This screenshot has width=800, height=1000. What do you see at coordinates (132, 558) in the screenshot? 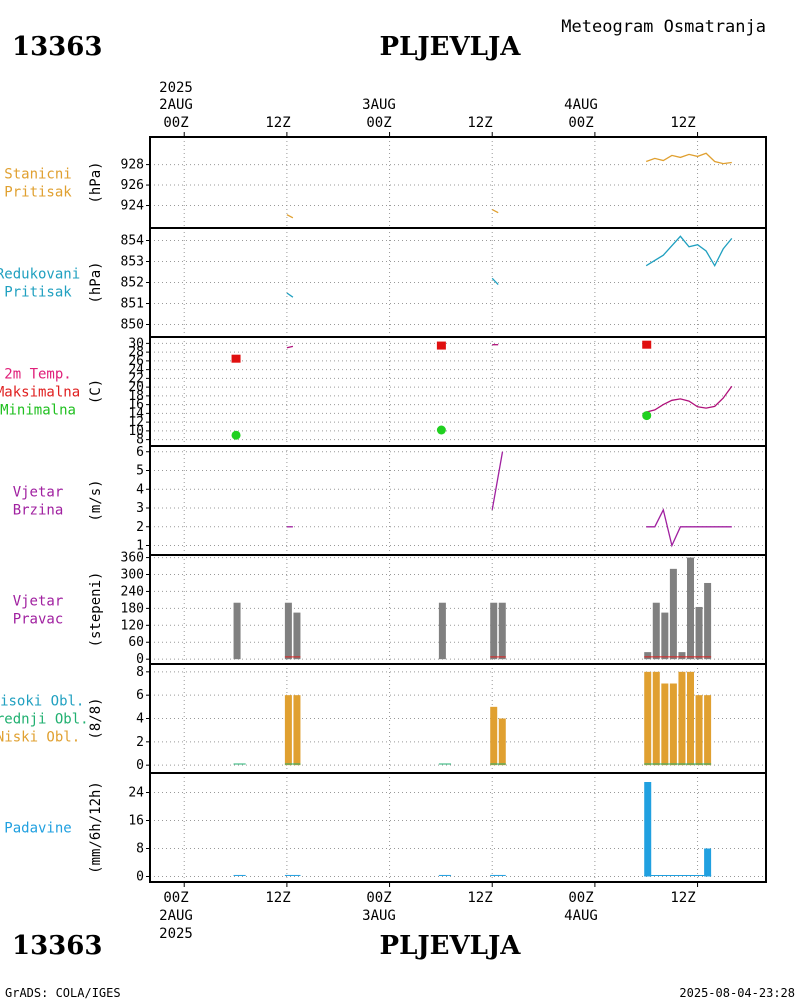
I see `y-tick-label: 360` at bounding box center [132, 558].